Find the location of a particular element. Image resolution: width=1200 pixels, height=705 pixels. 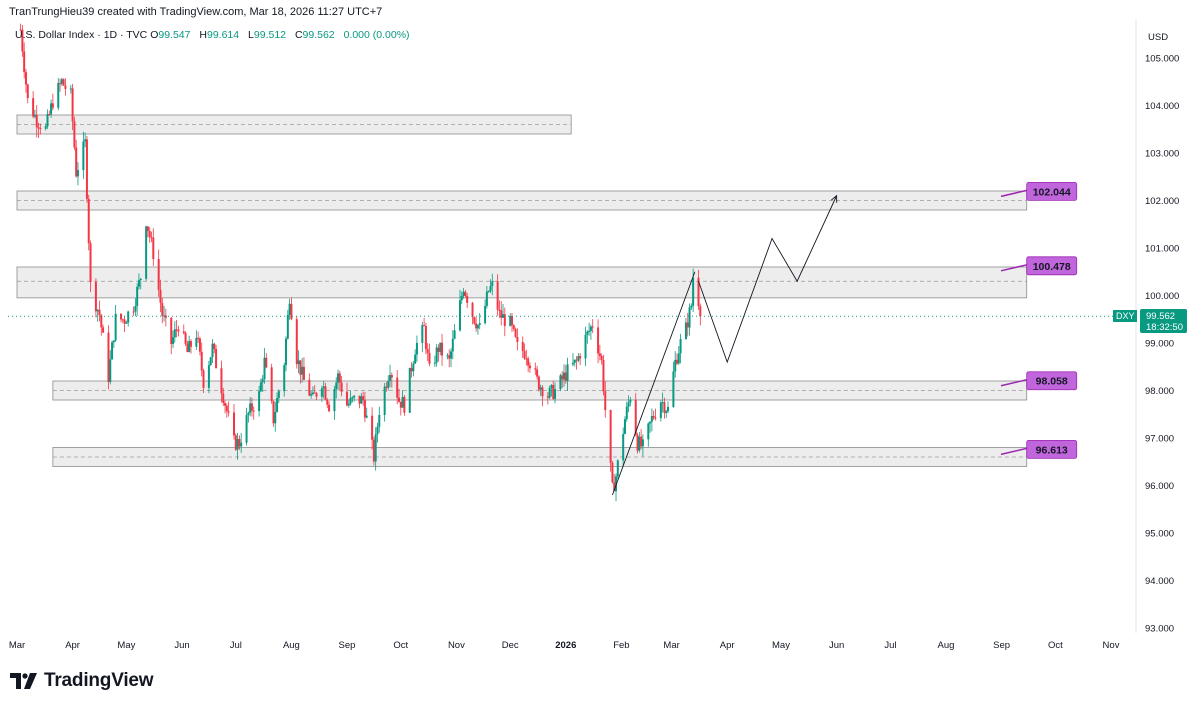

time-tick-label: Nov is located at coordinates (1111, 645).